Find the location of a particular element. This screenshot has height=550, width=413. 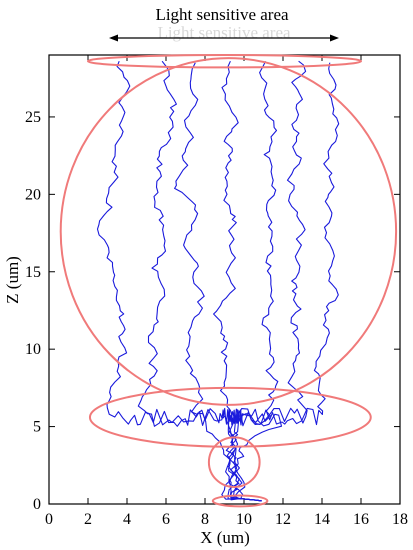

y-tick-label: 0 is located at coordinates (37, 504).